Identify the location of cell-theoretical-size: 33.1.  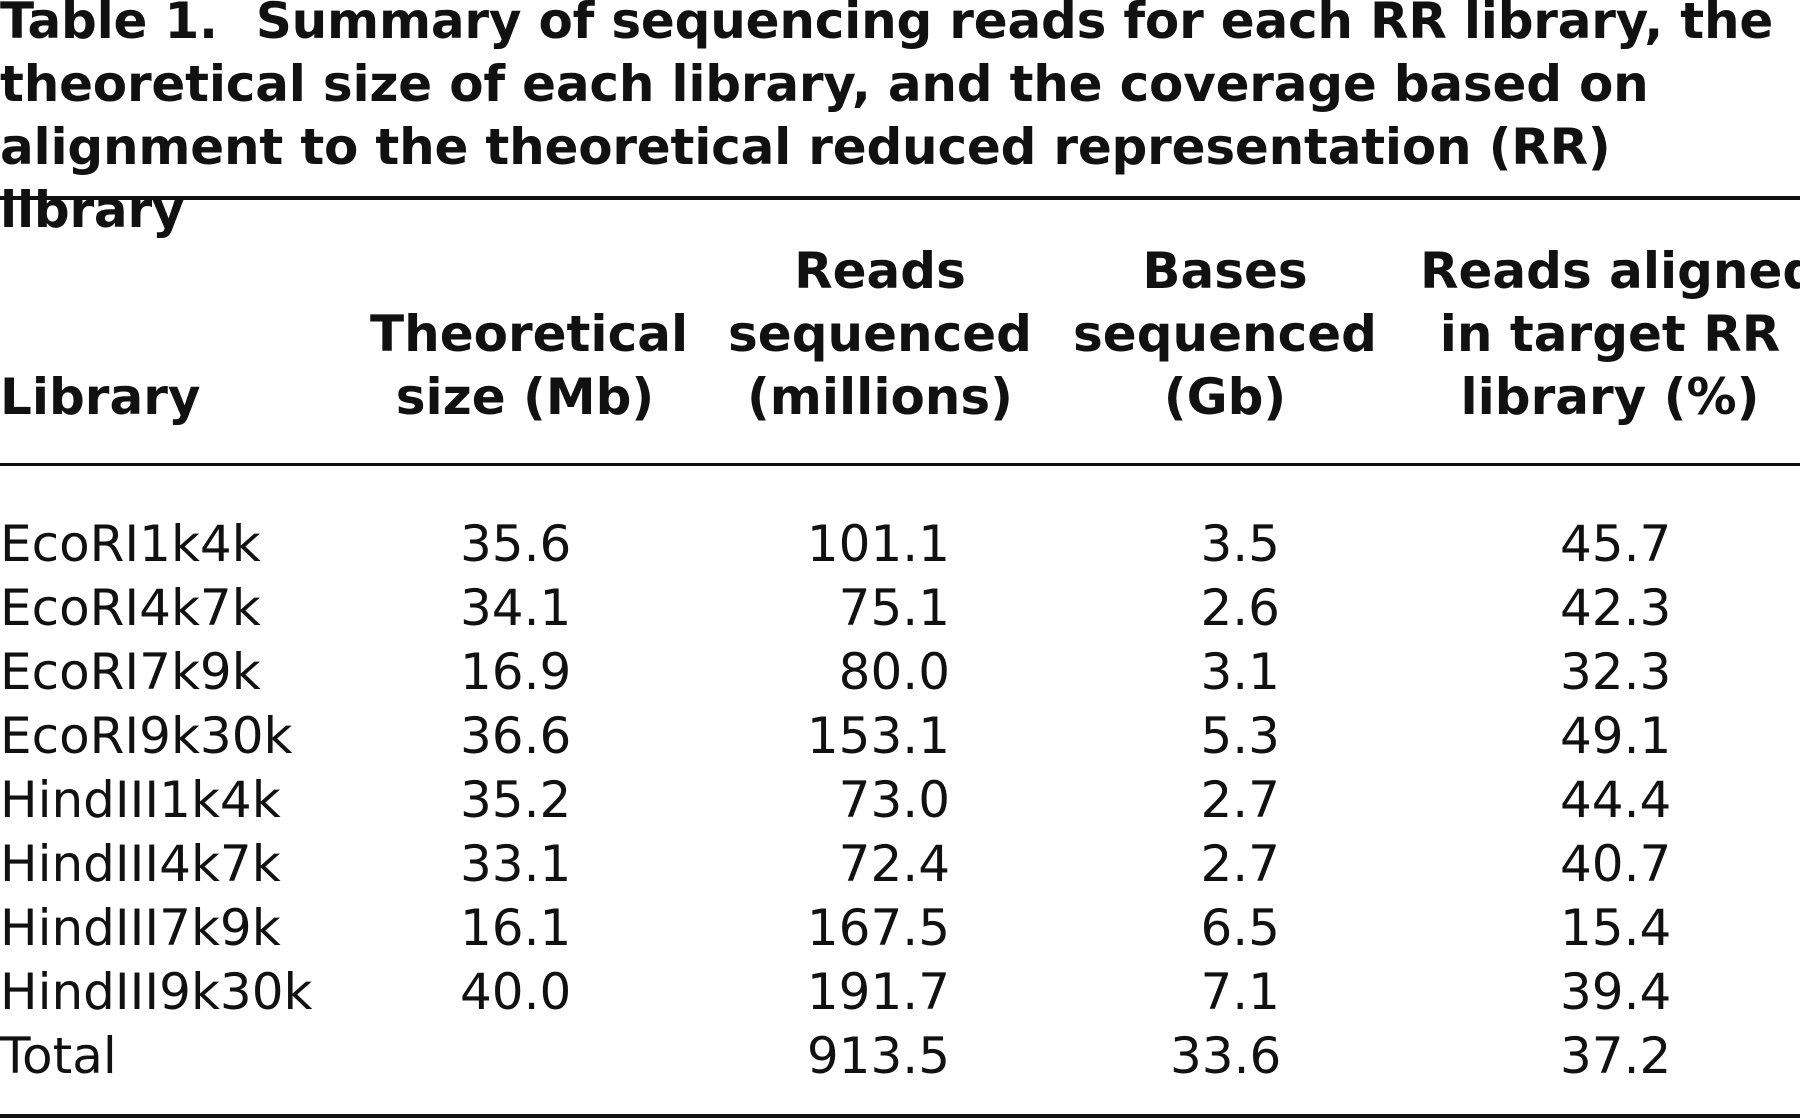
(516, 864).